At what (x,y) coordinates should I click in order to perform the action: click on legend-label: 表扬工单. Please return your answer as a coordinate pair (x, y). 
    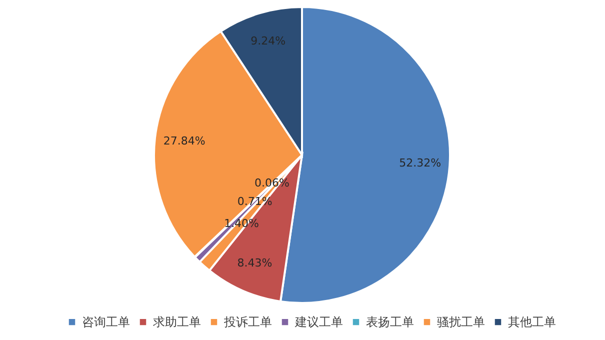
    Looking at the image, I should click on (390, 322).